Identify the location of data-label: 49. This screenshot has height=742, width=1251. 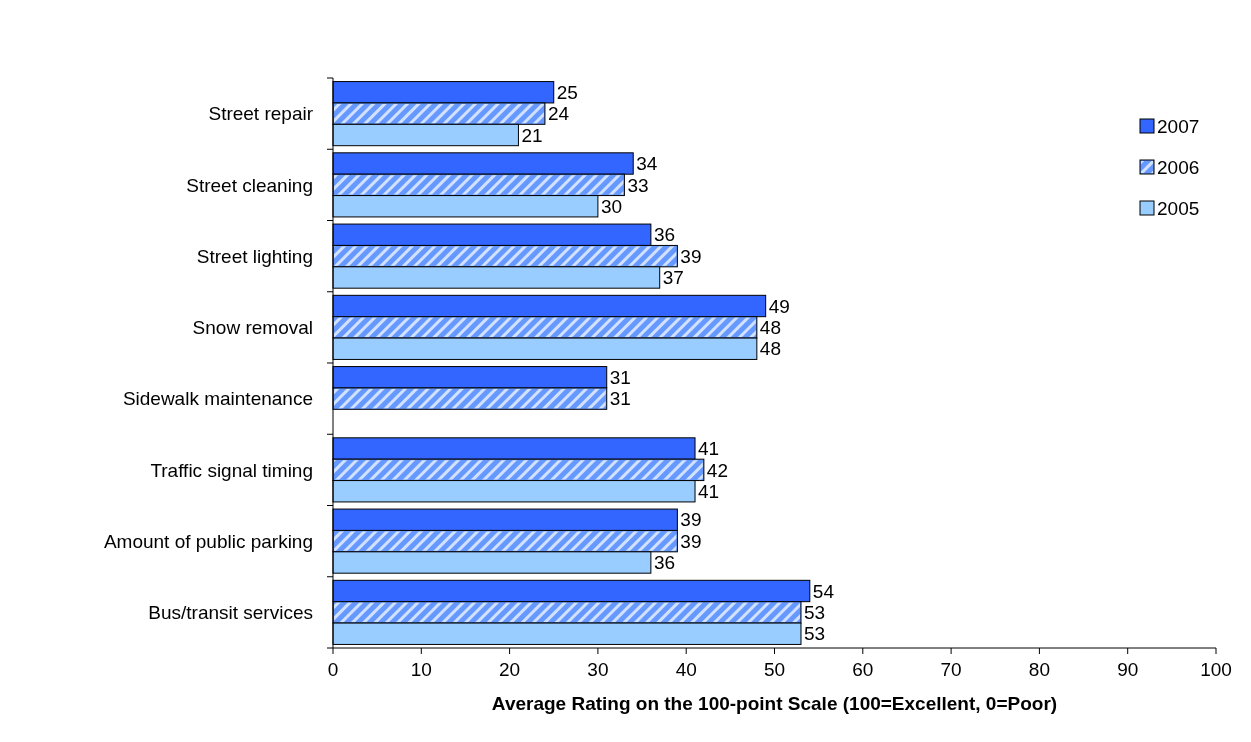
(779, 306).